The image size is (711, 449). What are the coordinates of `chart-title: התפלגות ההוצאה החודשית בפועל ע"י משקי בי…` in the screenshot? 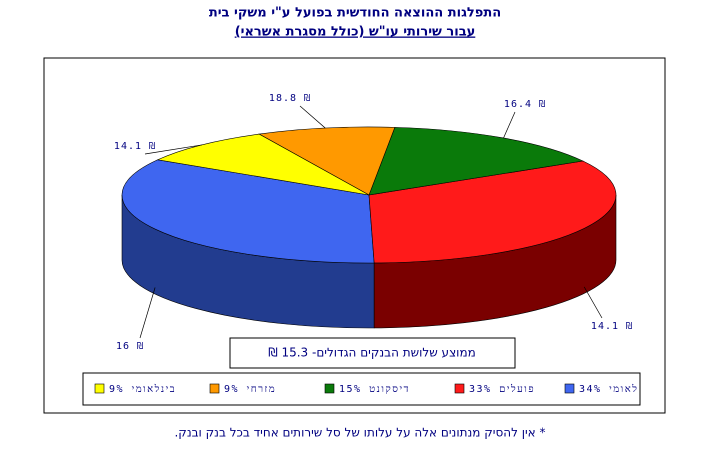 It's located at (355, 13).